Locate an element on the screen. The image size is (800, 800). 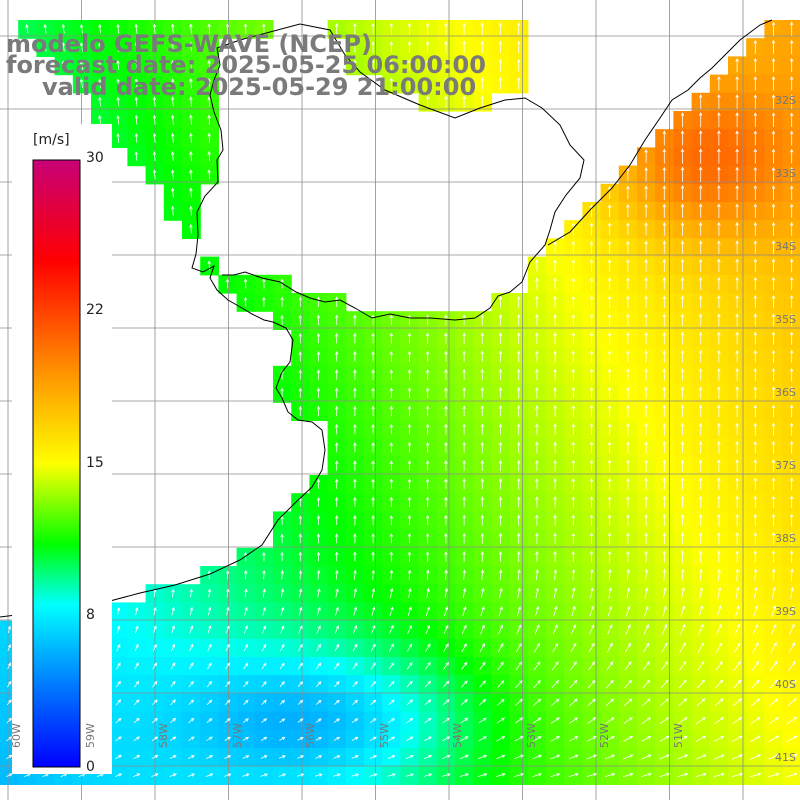
longitude-label: 55W is located at coordinates (384, 735).